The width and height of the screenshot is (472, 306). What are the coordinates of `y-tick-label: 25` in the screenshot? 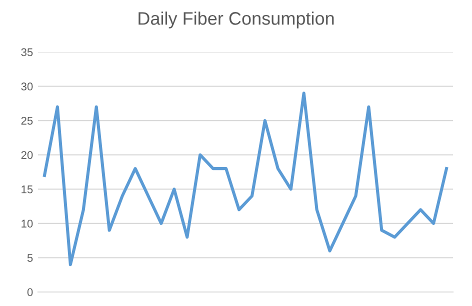 It's located at (27, 120).